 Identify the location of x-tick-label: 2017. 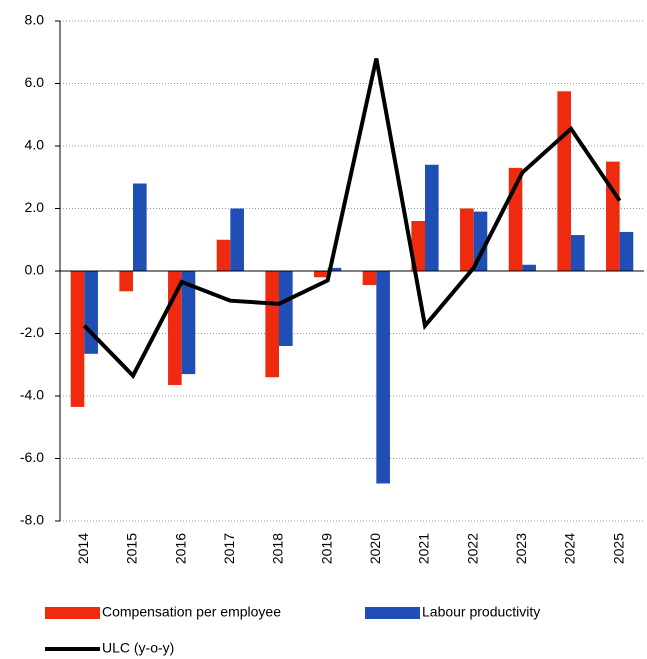
(229, 548).